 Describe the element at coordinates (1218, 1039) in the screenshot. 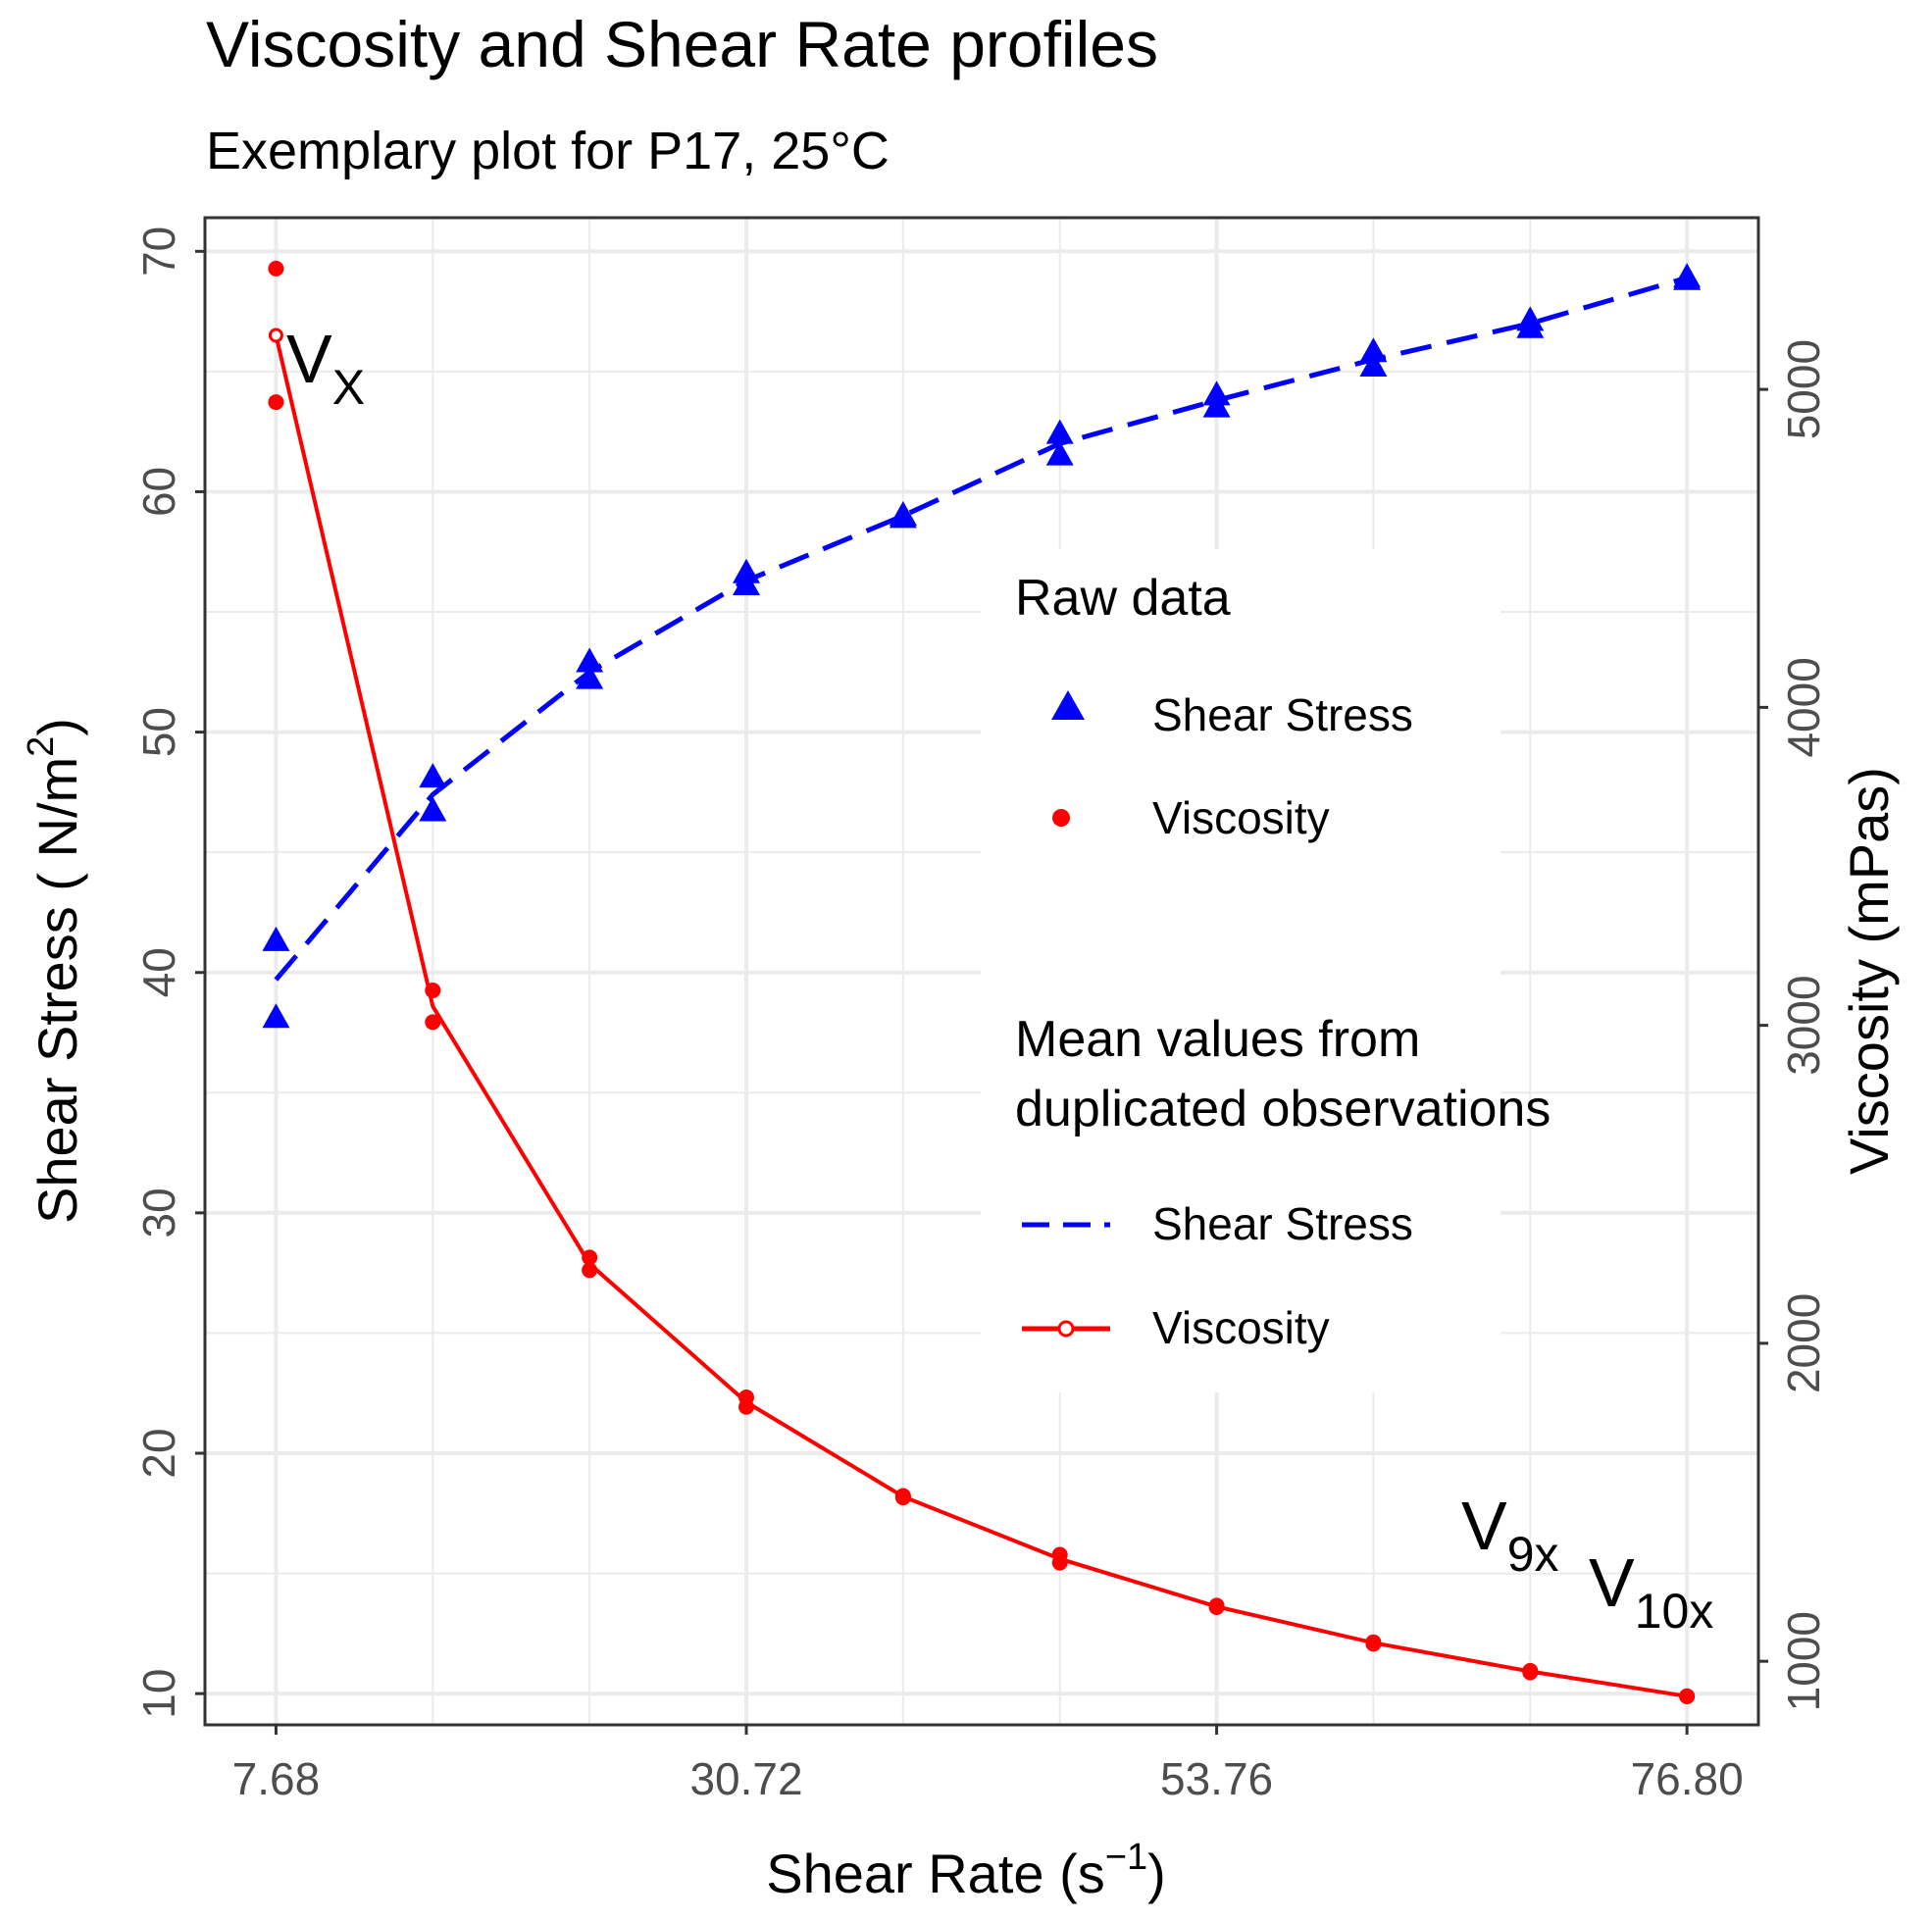

I see `legend-mean-title-line1: Mean values from` at that location.